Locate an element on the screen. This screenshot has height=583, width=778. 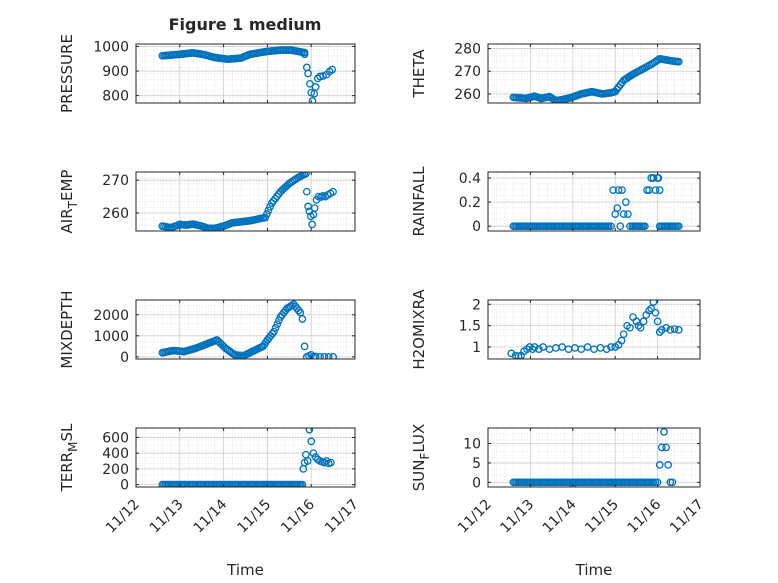
y-axis-label: SUNFLUX is located at coordinates (421, 458).